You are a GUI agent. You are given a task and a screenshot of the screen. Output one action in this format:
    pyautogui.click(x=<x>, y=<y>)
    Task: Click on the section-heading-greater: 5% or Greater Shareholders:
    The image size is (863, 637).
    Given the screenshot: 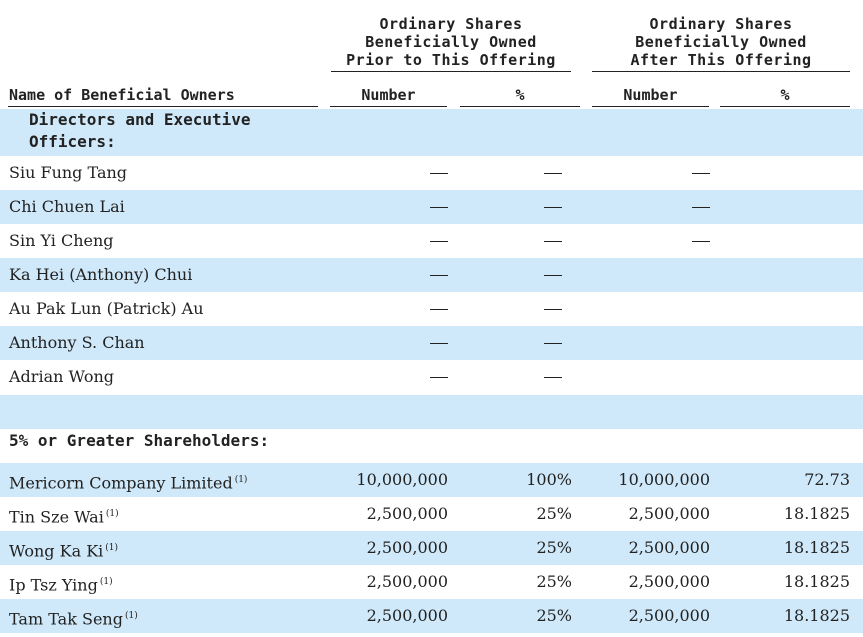 What is the action you would take?
    pyautogui.click(x=139, y=440)
    